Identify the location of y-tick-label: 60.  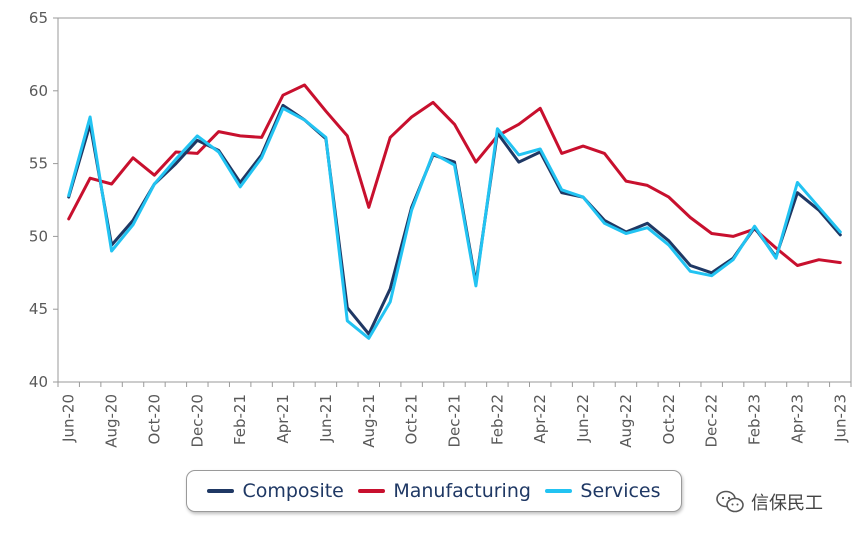
(38, 91).